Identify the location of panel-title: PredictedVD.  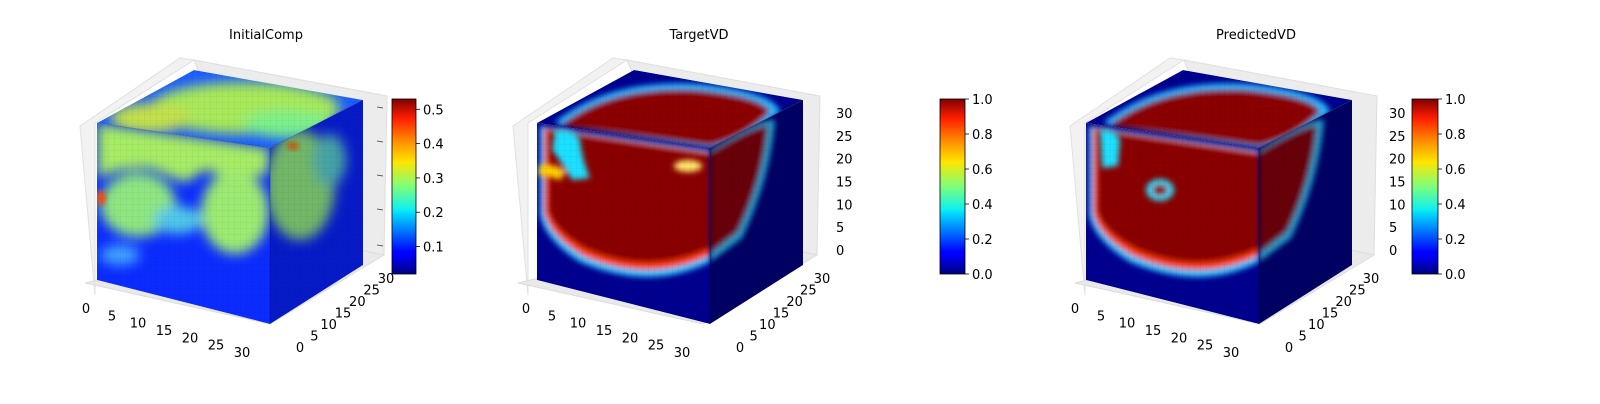
(1256, 35).